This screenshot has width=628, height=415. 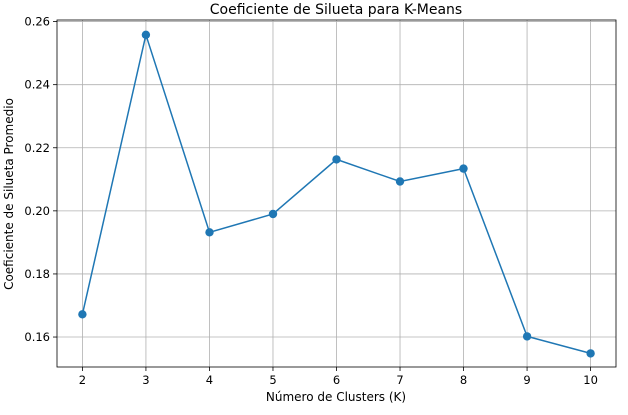 I want to click on x-tick-label: 6, so click(x=336, y=380).